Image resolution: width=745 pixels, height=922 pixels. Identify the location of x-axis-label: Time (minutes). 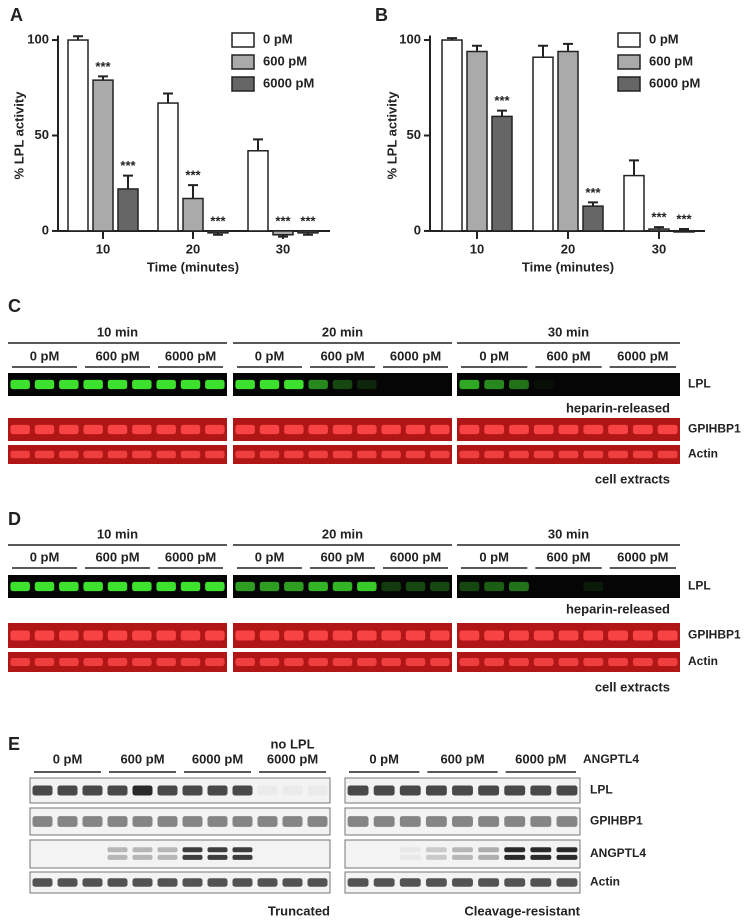
(568, 266).